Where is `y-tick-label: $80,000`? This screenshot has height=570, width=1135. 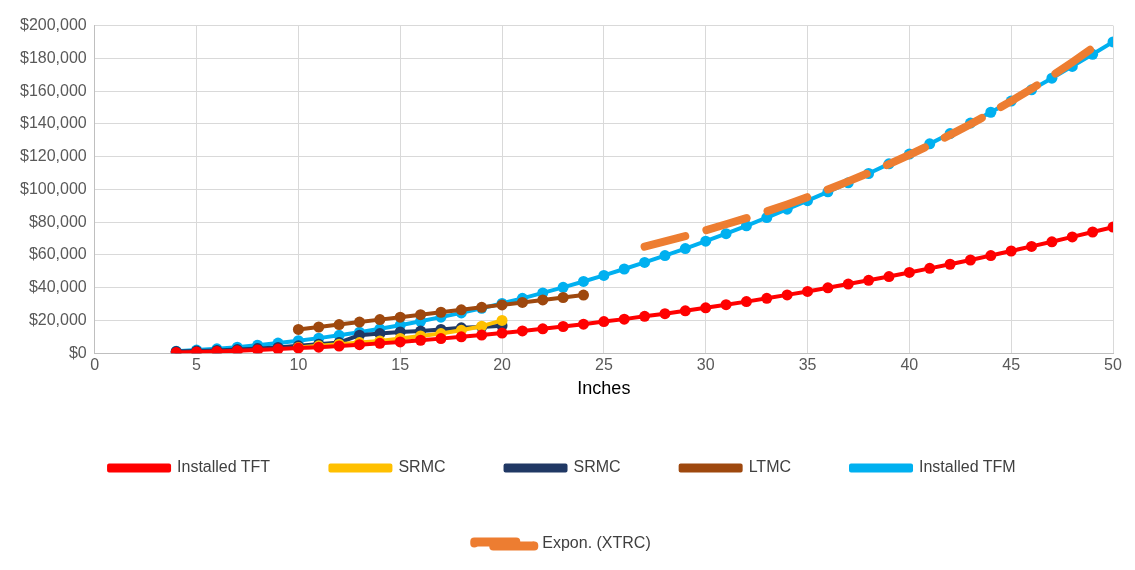 y-tick-label: $80,000 is located at coordinates (57, 221).